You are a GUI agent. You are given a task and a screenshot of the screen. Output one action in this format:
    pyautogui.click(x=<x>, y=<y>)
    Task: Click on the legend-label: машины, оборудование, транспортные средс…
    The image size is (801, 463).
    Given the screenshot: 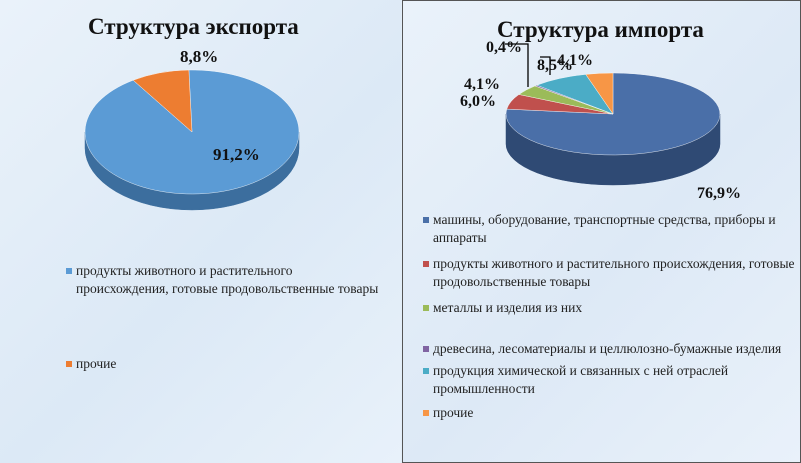 What is the action you would take?
    pyautogui.click(x=604, y=228)
    